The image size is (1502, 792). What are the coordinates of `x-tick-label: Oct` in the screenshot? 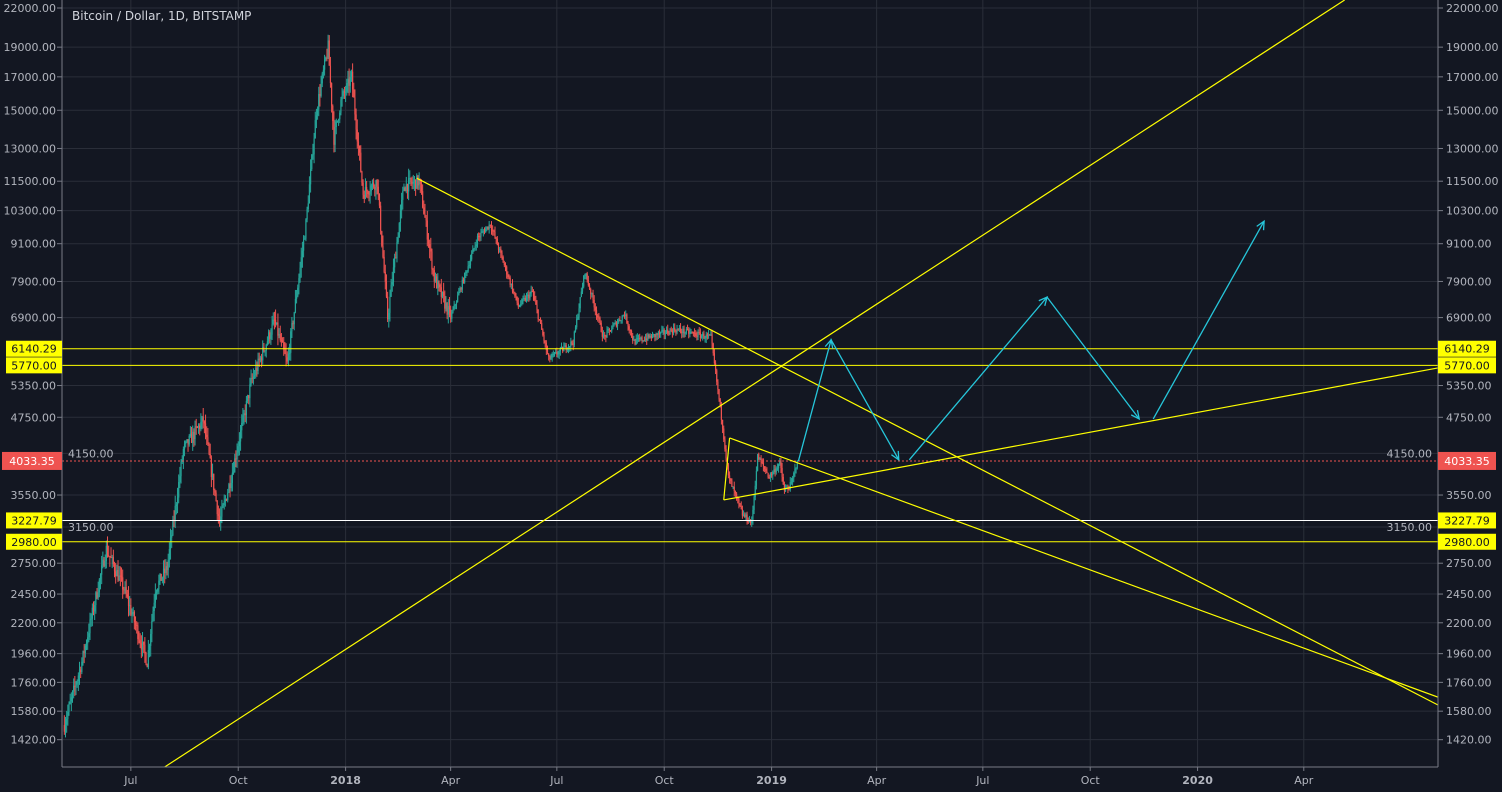 It's located at (1091, 780).